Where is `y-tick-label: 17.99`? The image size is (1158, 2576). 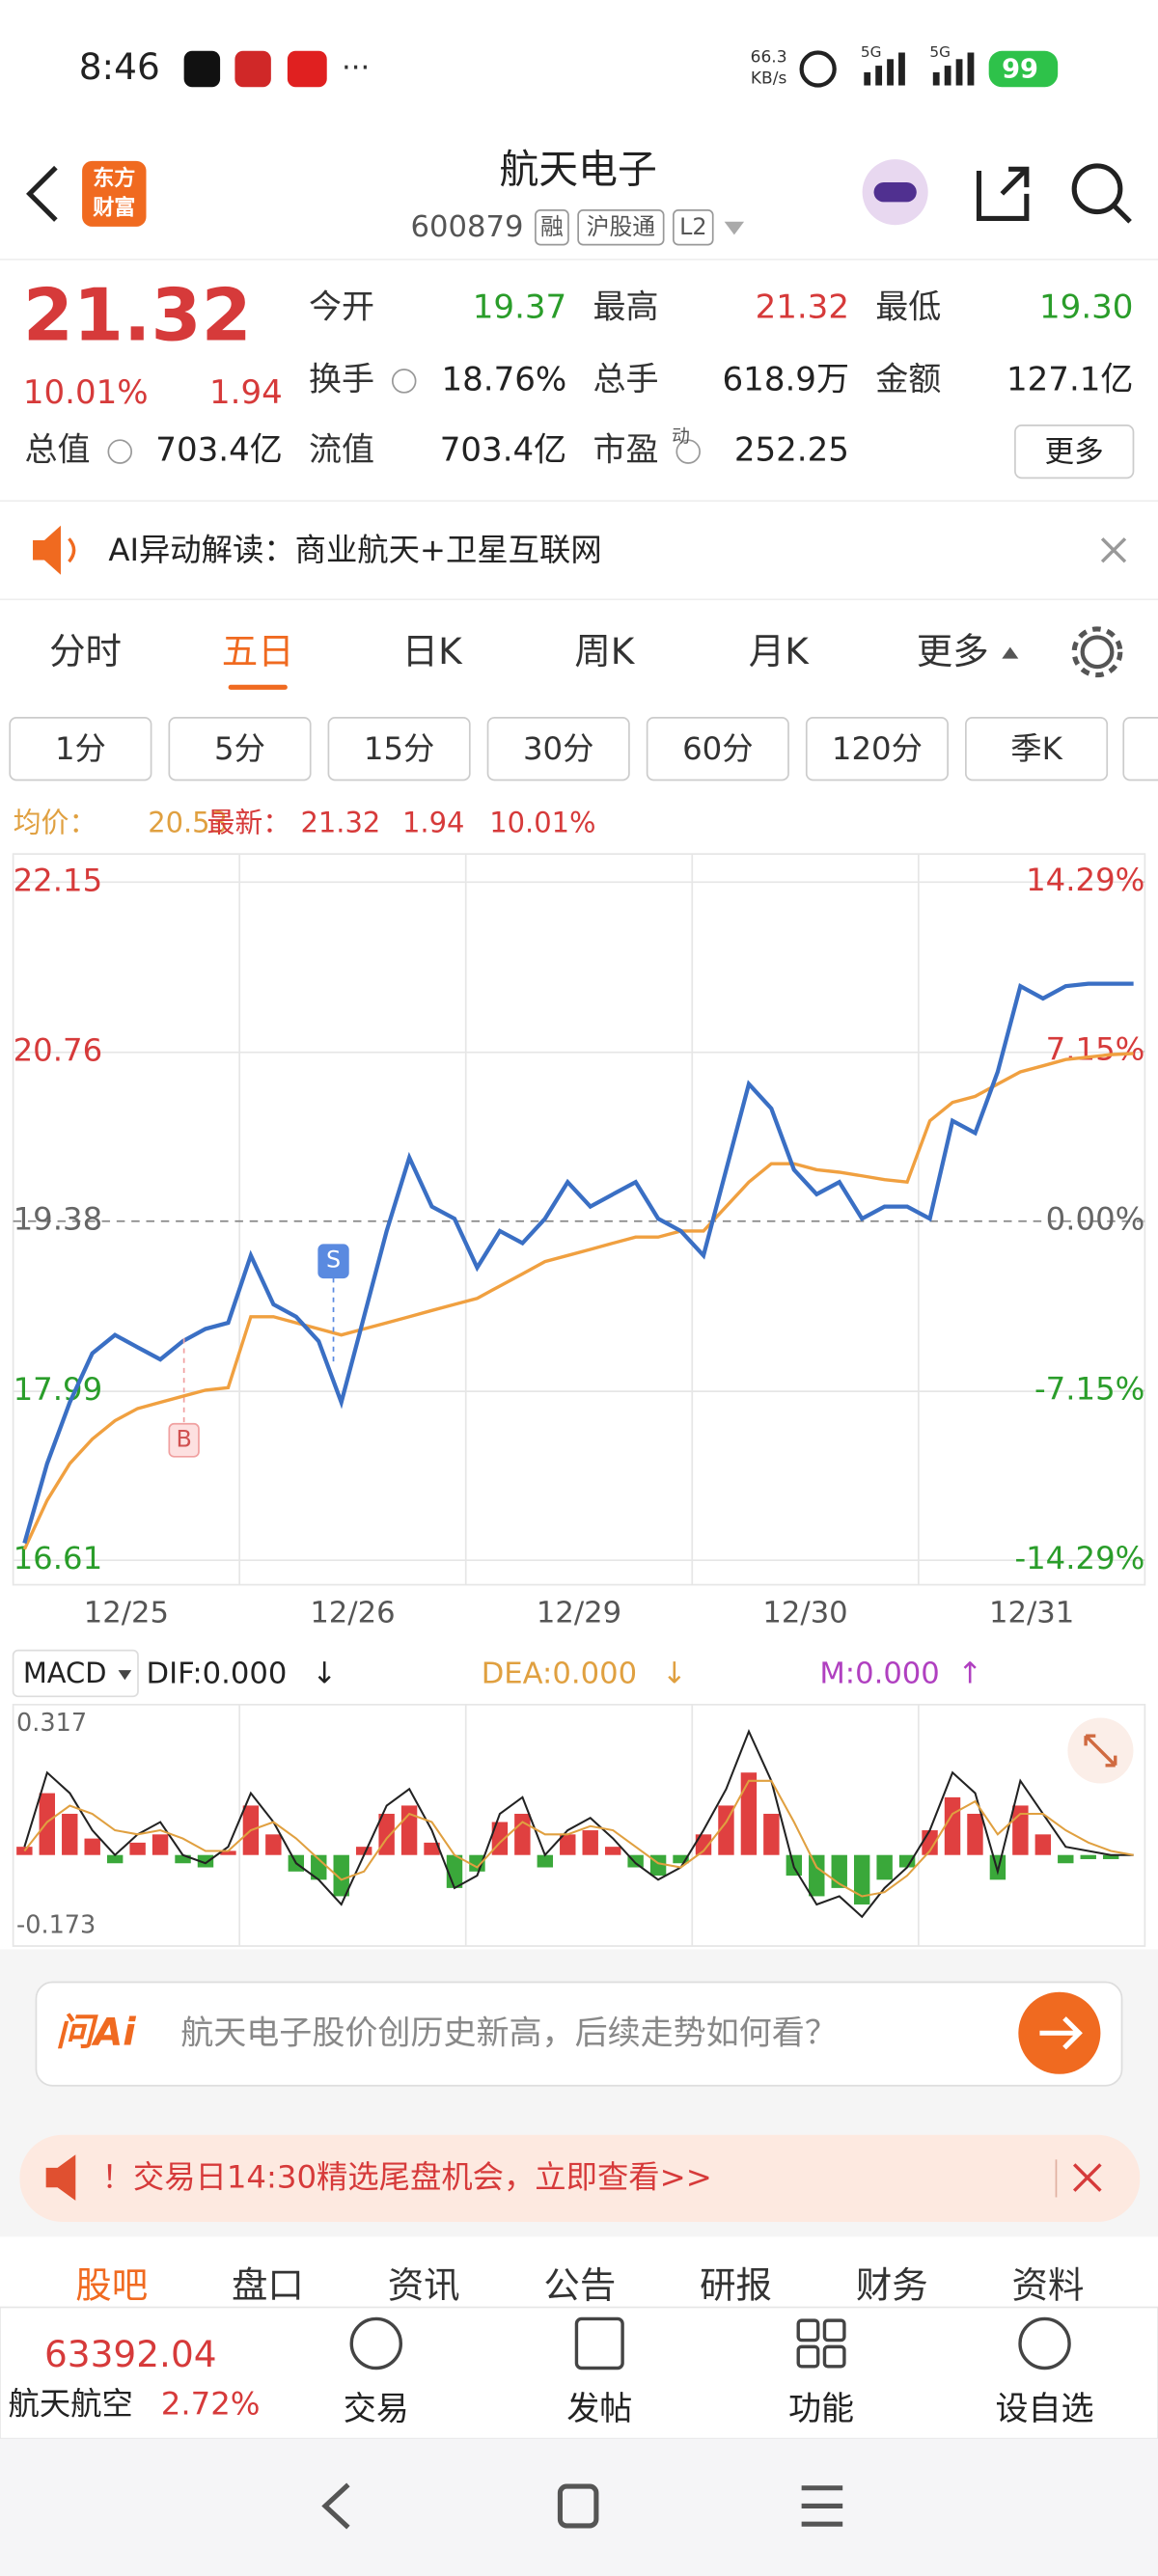 y-tick-label: 17.99 is located at coordinates (58, 1390).